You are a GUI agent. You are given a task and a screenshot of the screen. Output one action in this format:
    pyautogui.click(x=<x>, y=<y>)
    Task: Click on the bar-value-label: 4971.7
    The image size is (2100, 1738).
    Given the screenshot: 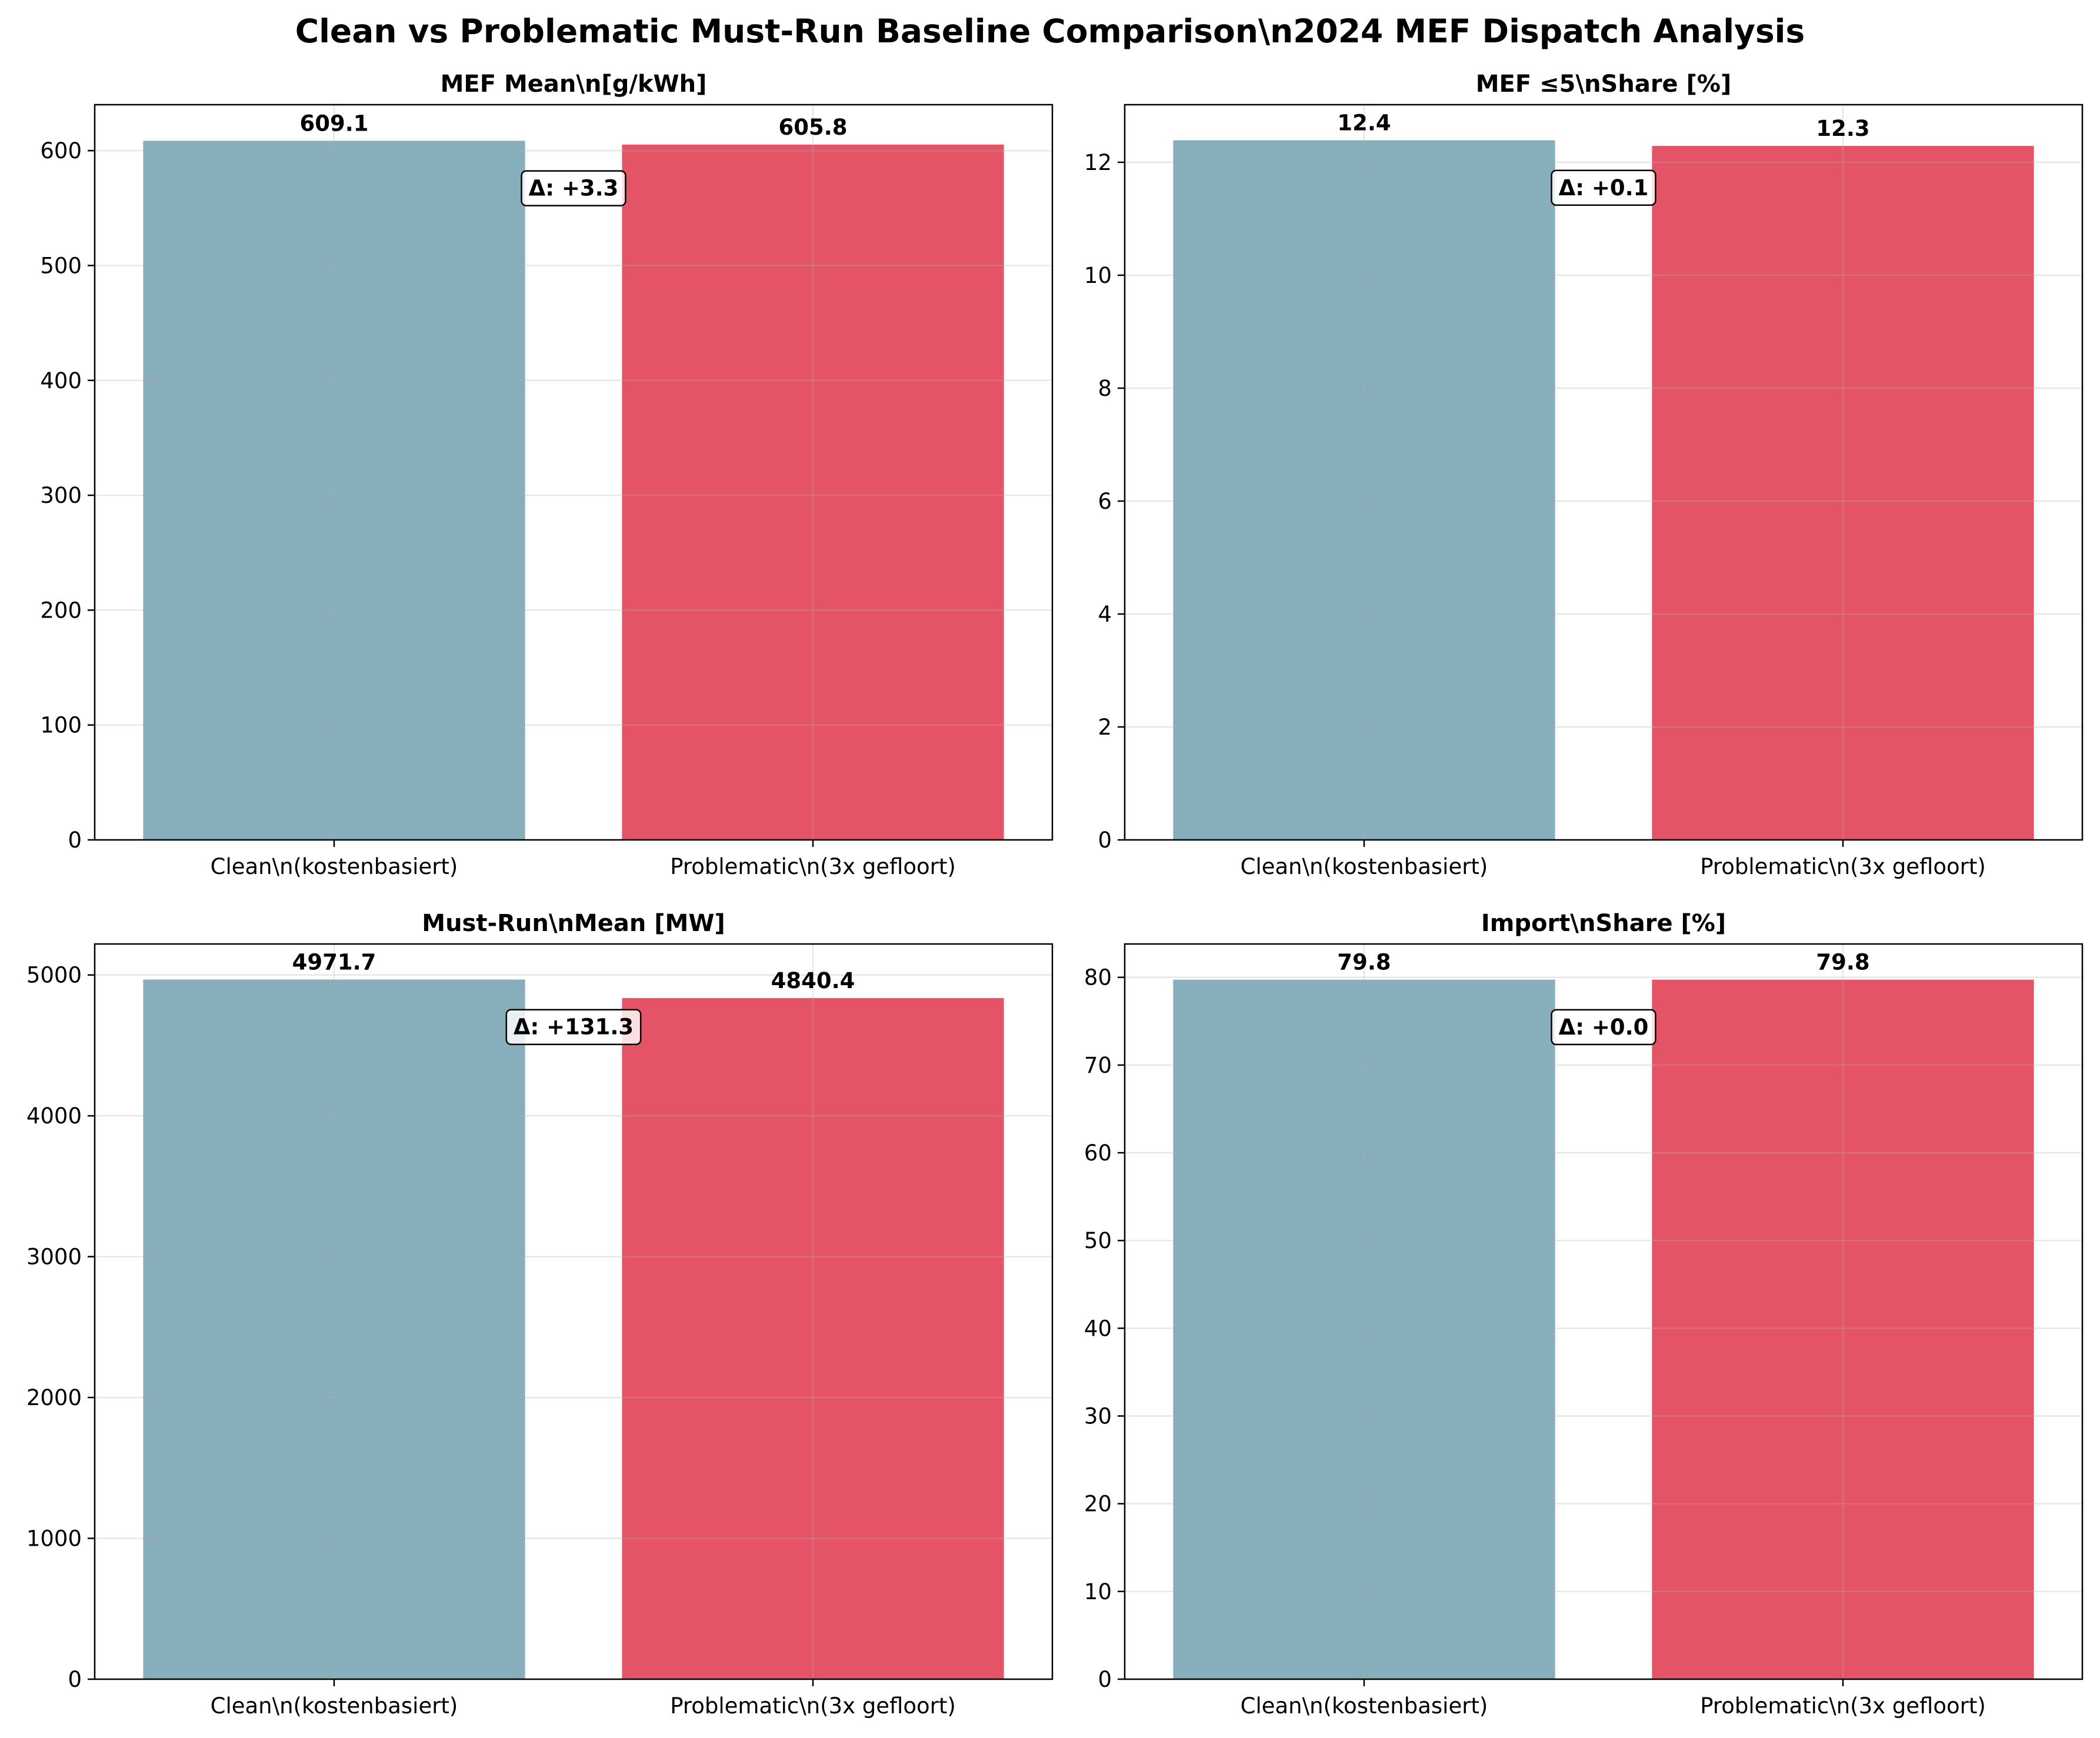 What is the action you would take?
    pyautogui.click(x=334, y=962)
    